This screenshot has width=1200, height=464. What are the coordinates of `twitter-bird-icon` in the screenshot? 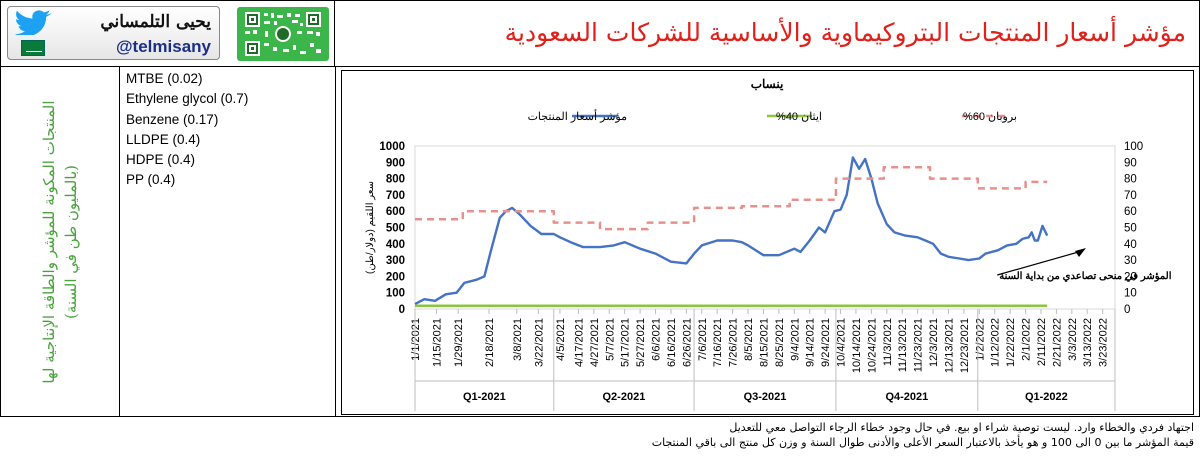 It's located at (33, 22).